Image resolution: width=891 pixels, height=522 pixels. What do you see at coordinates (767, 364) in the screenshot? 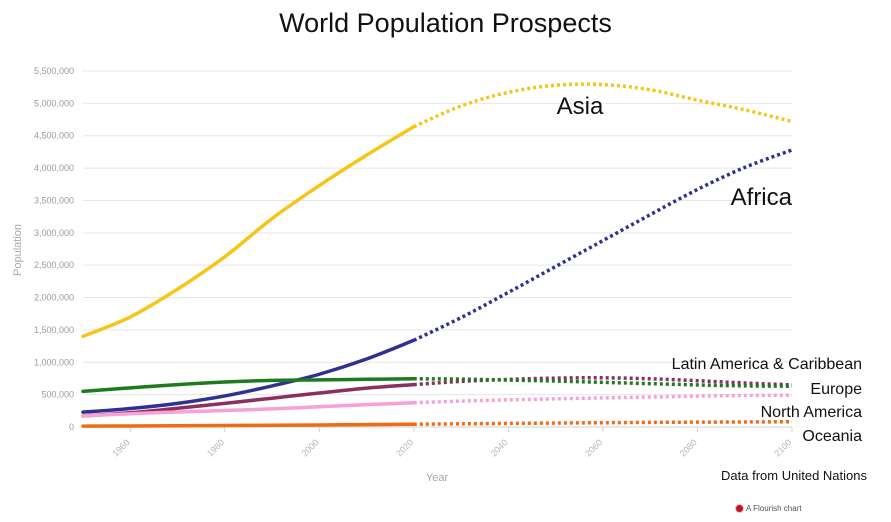
I see `series-label-latin-america-caribbean: Latin America & Caribbean` at bounding box center [767, 364].